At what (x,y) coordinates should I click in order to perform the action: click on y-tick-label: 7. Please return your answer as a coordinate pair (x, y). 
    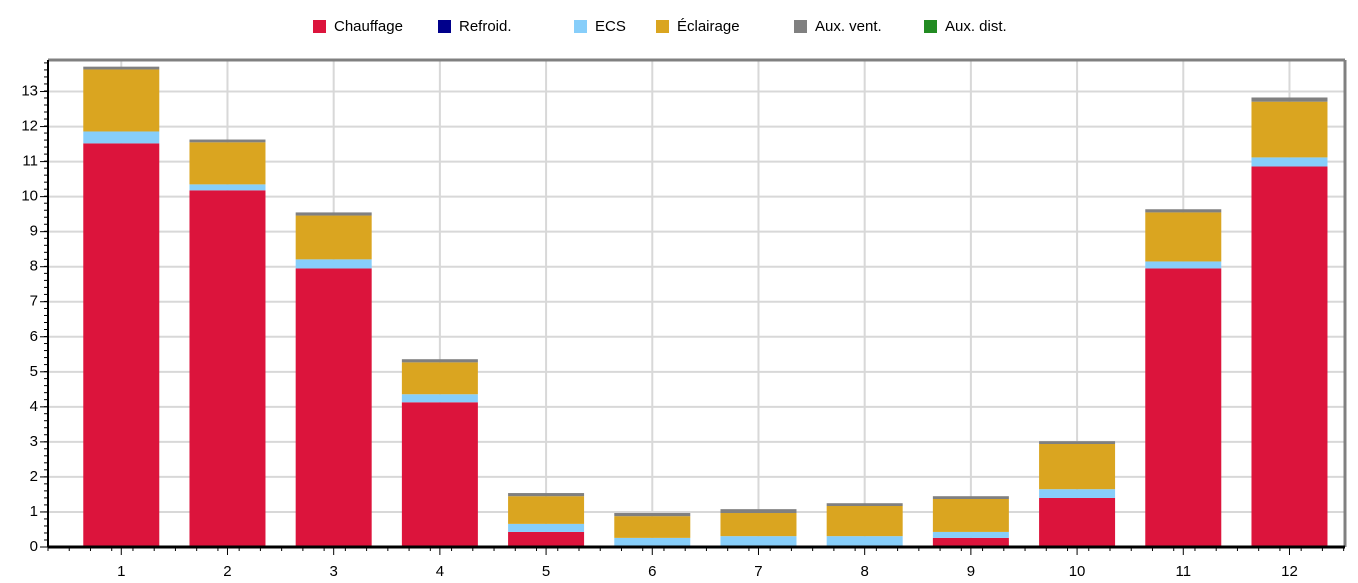
    Looking at the image, I should click on (34, 301).